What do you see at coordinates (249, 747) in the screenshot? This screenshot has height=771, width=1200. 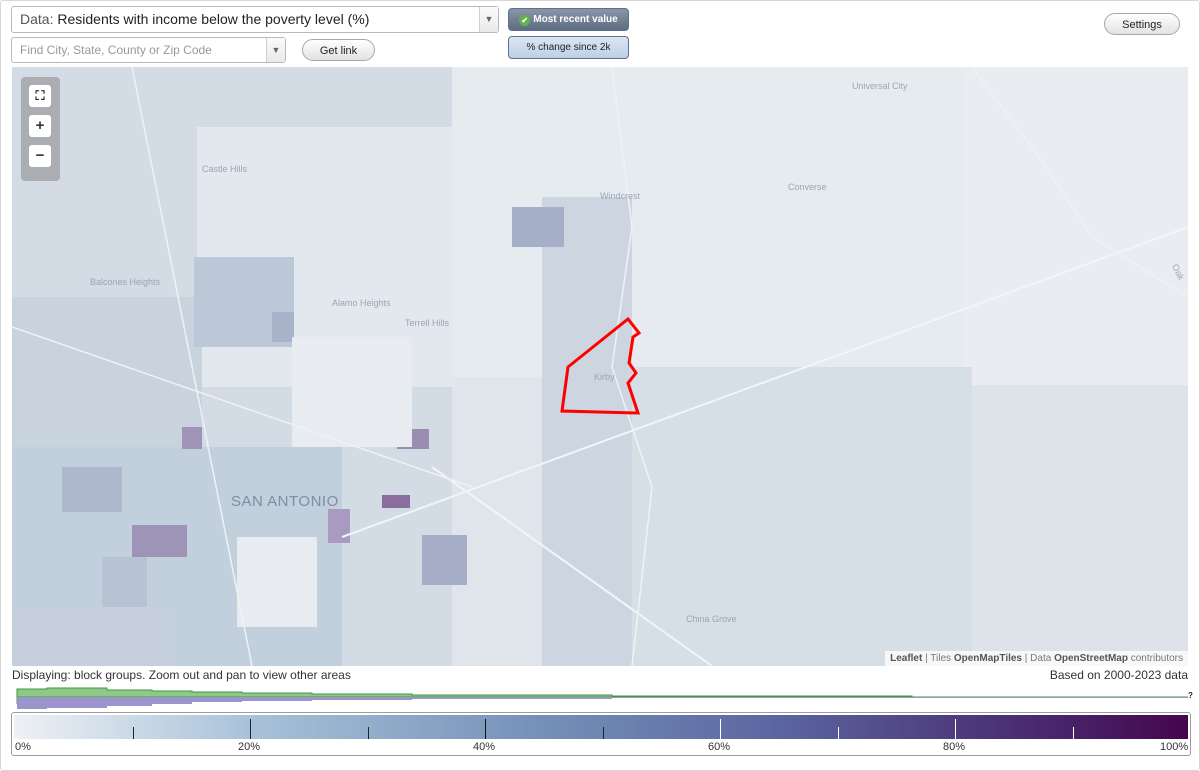 I see `legend-label: 20%` at bounding box center [249, 747].